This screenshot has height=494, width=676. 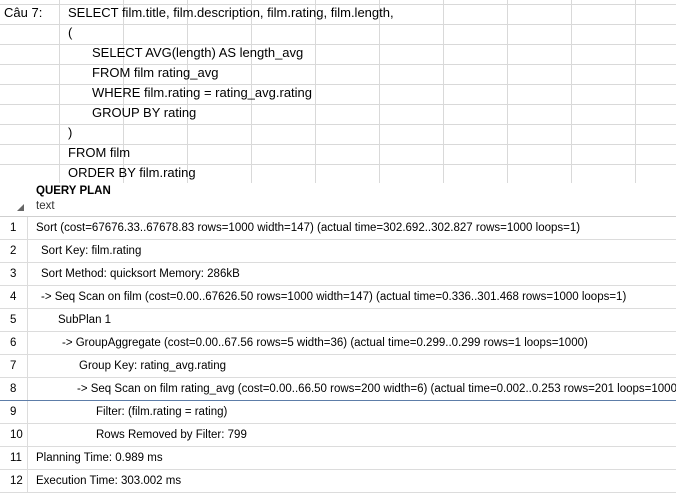 I want to click on row-text: Planning Time: 0.989 ms, so click(x=99, y=458).